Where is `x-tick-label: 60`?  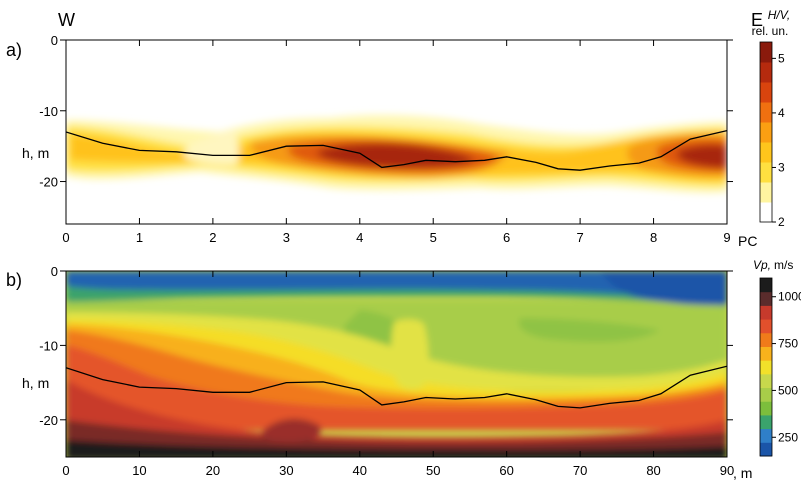 x-tick-label: 60 is located at coordinates (506, 470).